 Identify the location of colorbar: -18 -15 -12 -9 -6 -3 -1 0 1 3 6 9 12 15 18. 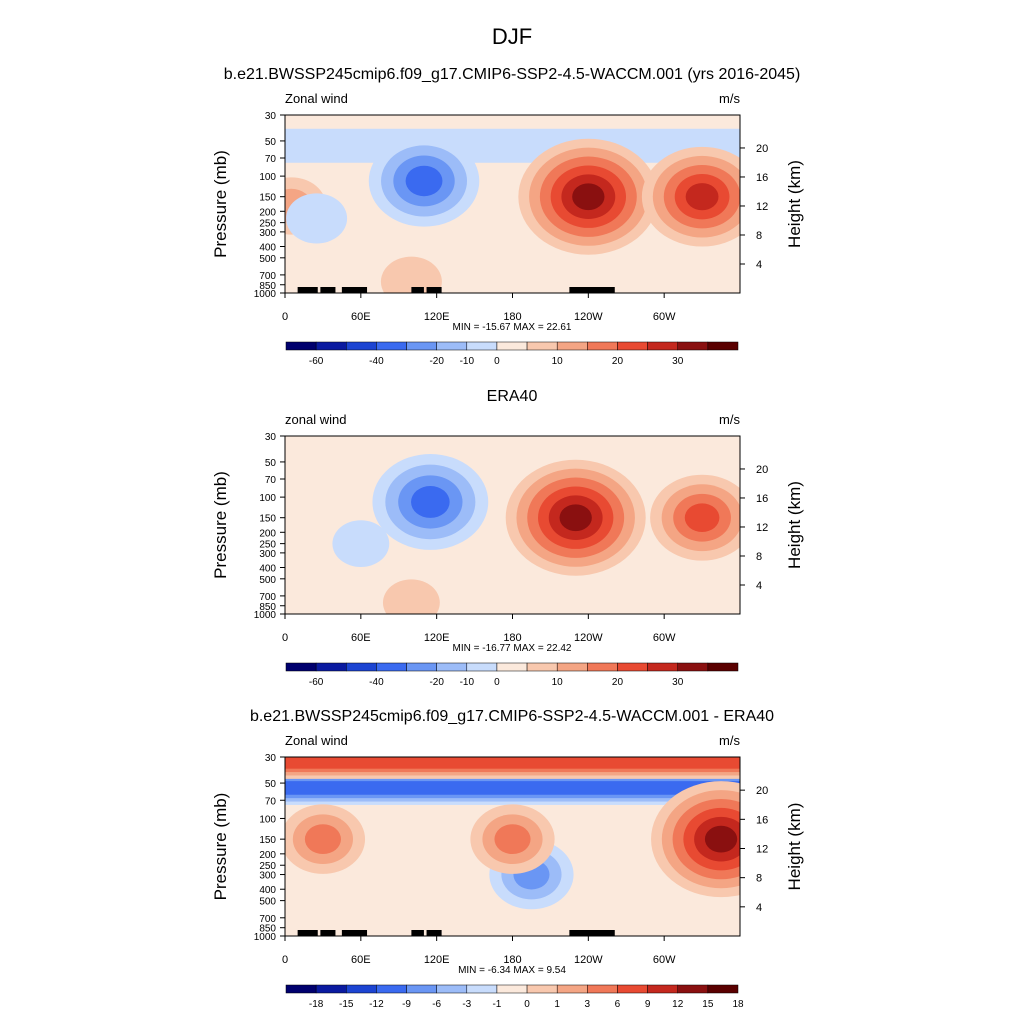
(514, 997).